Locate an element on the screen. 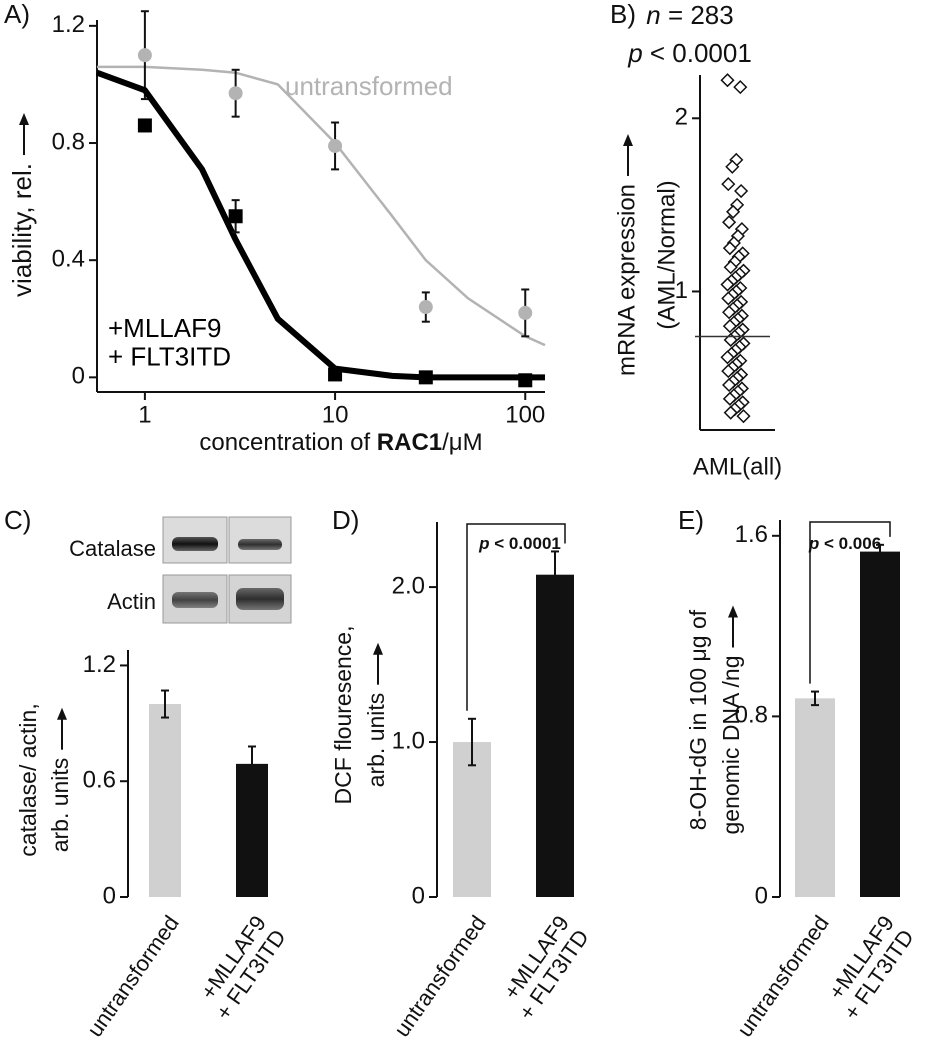  series-label: +MLLAF9 + FLT3ITD is located at coordinates (169, 342).